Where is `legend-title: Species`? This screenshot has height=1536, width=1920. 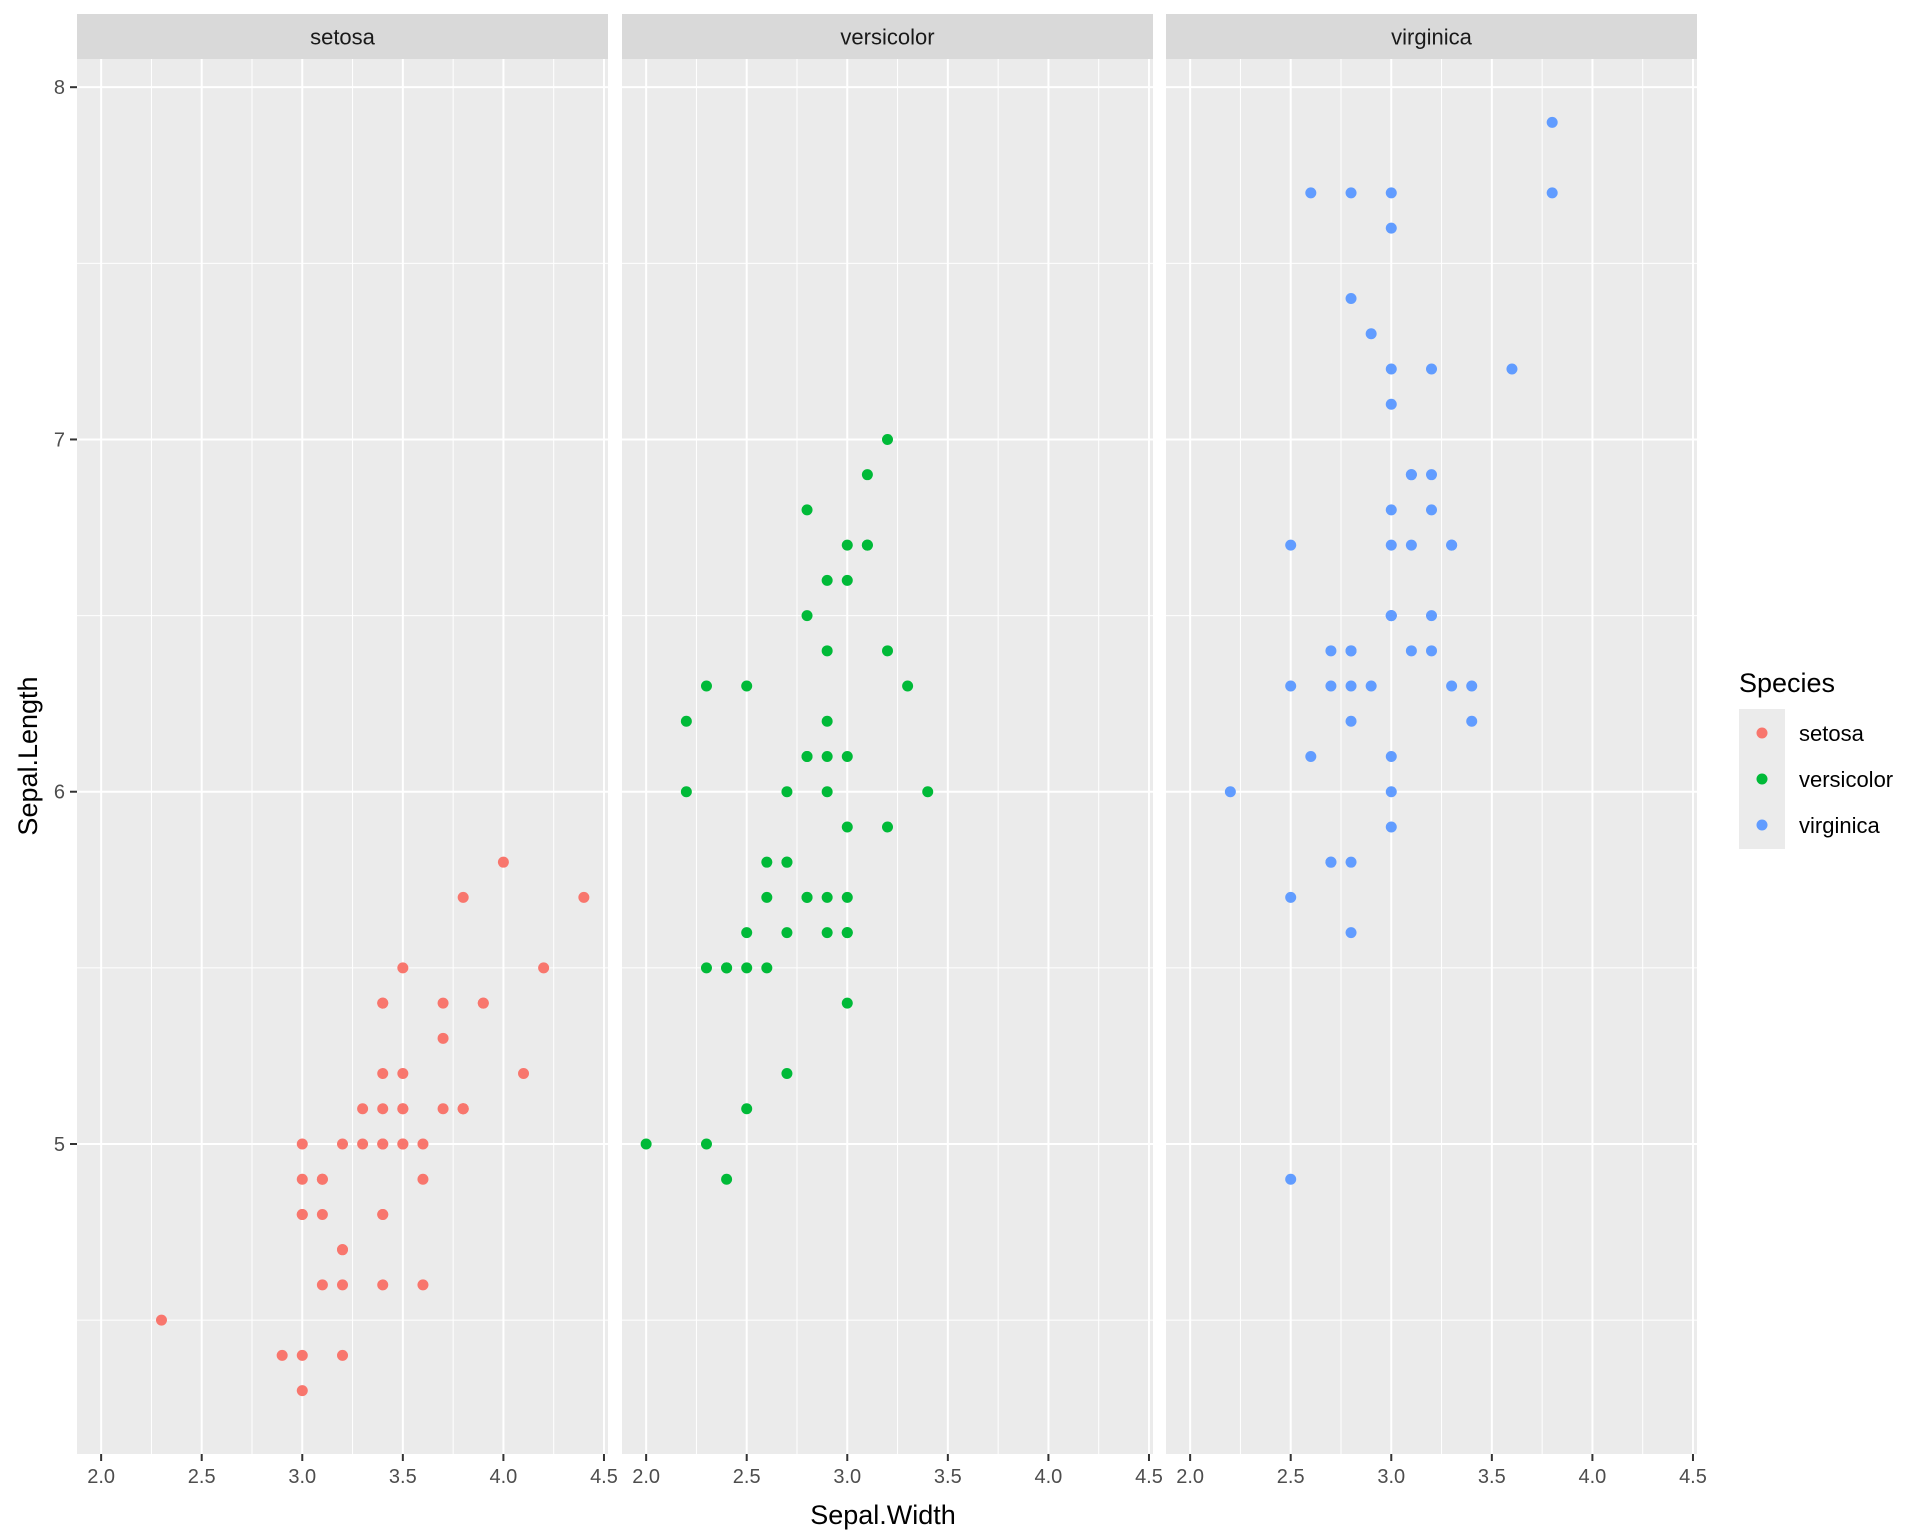
legend-title: Species is located at coordinates (1787, 683).